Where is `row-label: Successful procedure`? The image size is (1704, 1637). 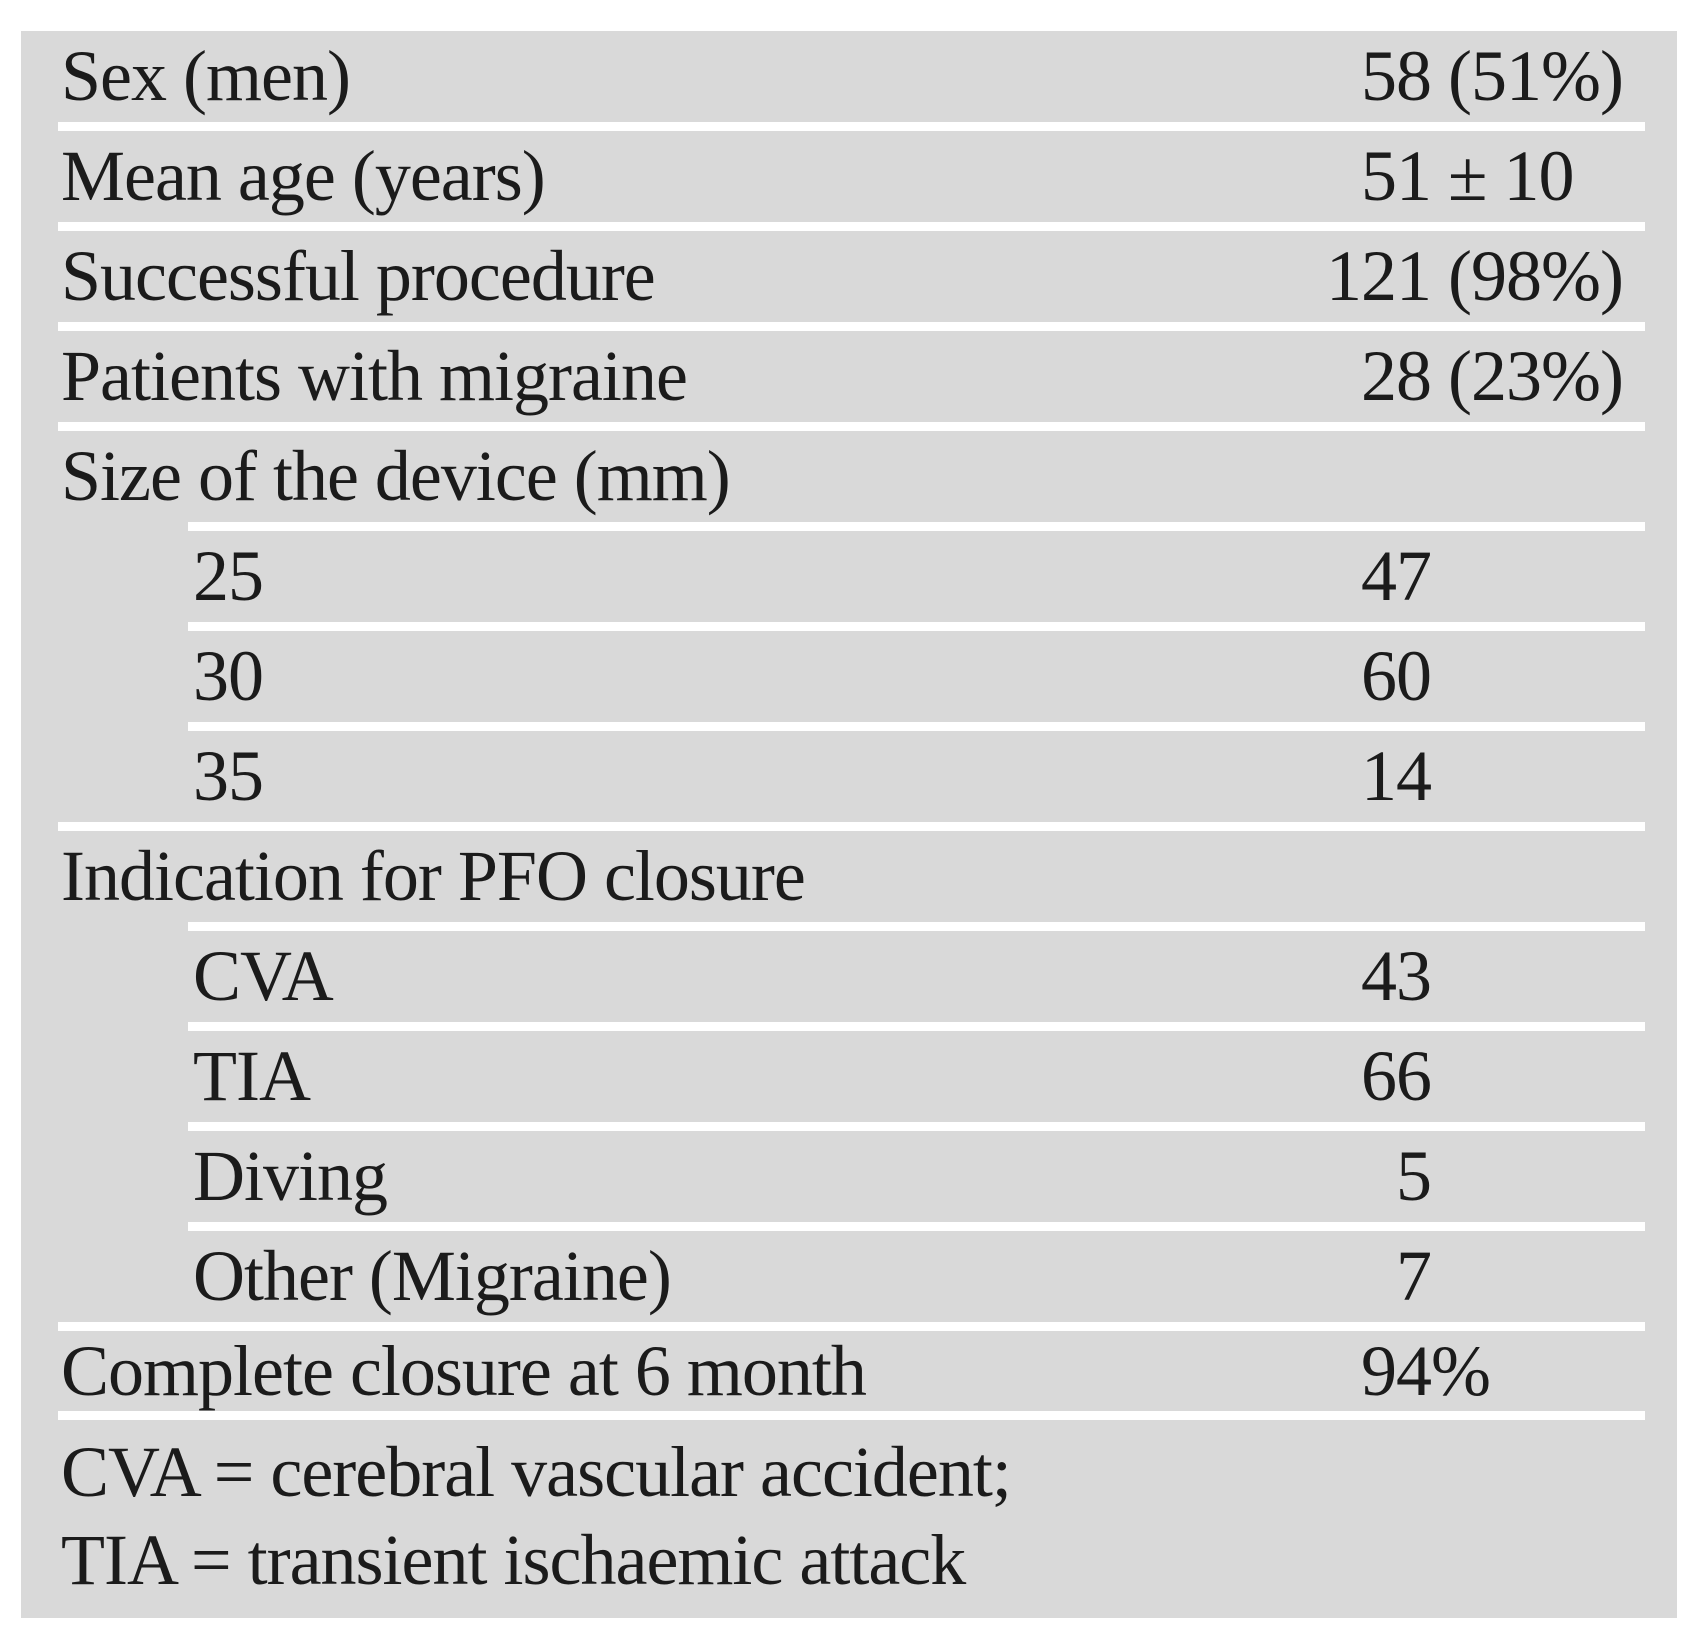
row-label: Successful procedure is located at coordinates (358, 276).